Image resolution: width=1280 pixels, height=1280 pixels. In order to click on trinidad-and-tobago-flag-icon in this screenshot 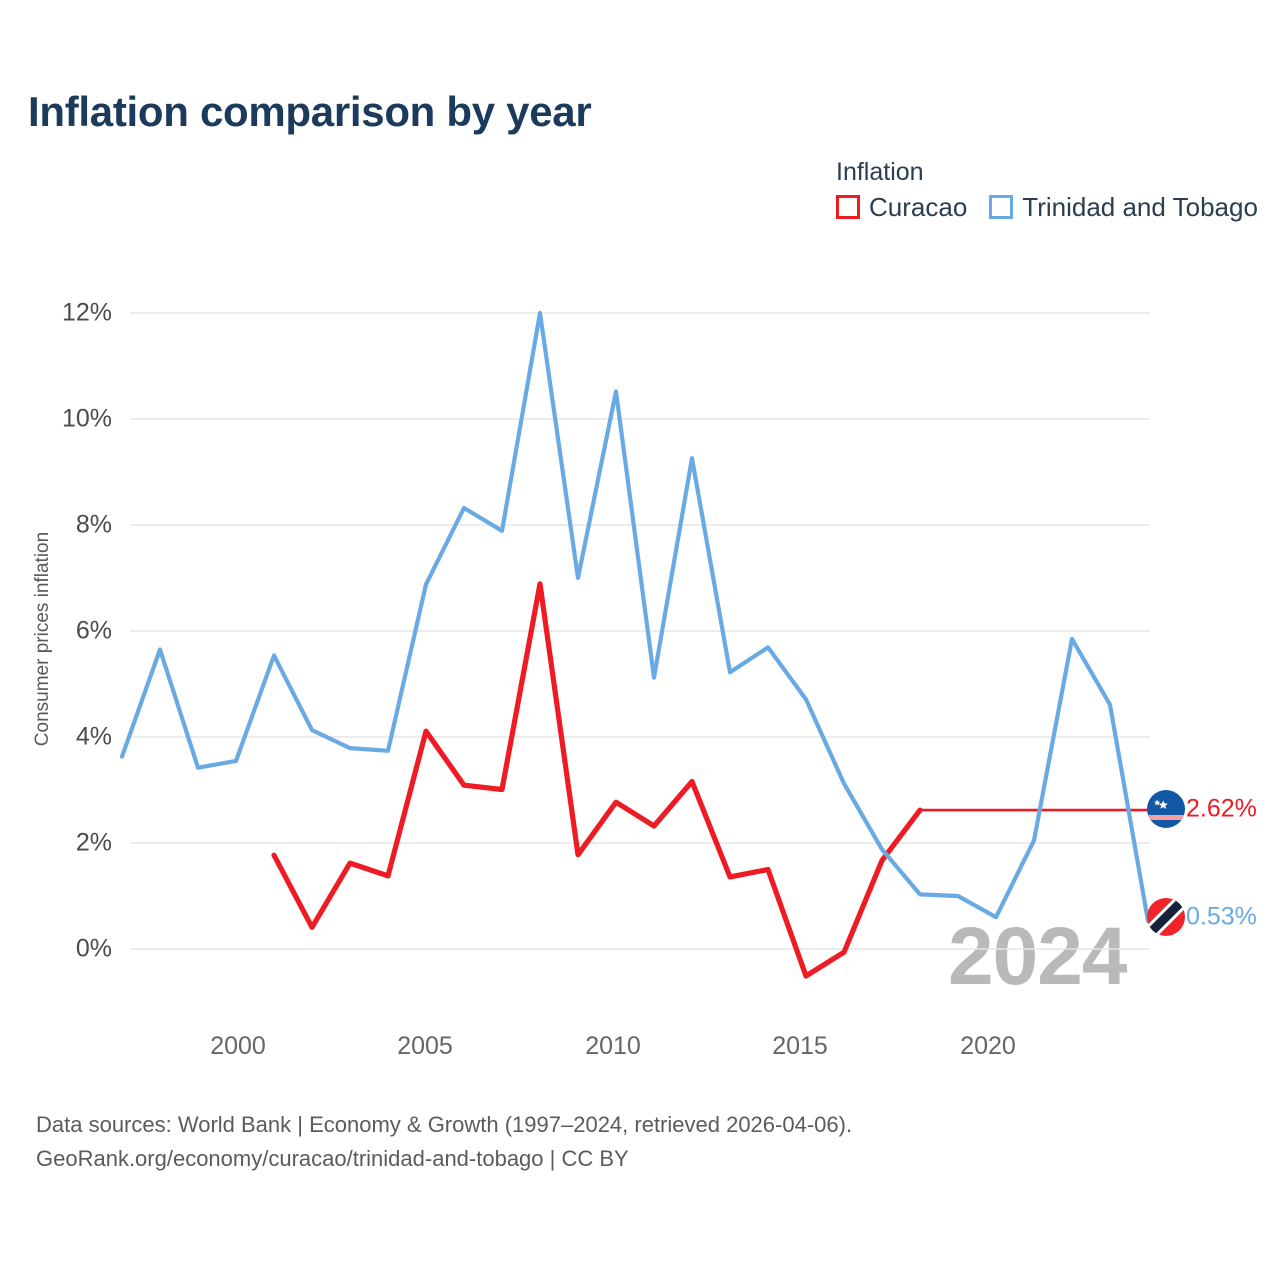, I will do `click(1166, 917)`.